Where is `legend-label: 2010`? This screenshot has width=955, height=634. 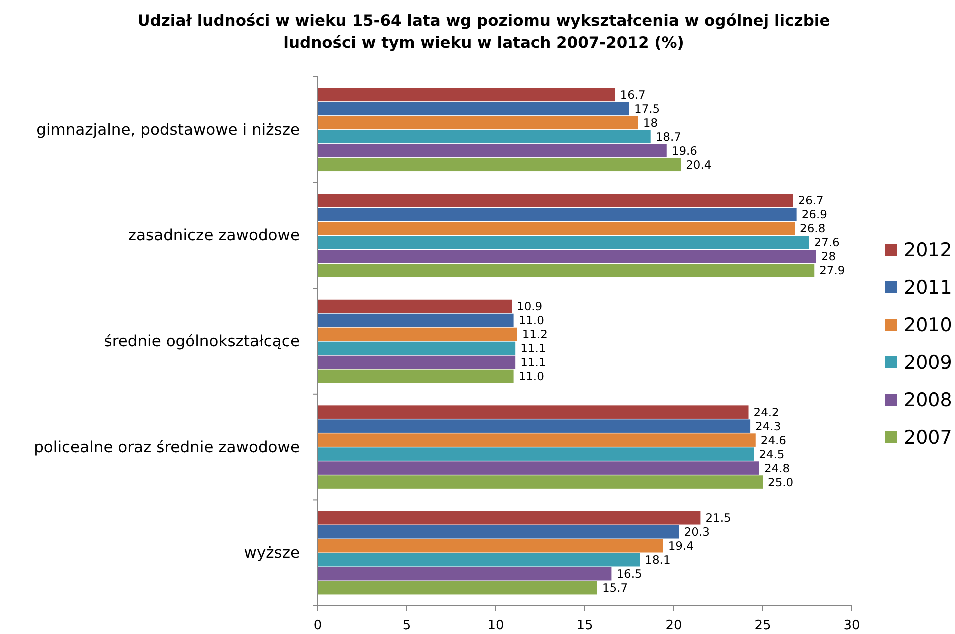
legend-label: 2010 is located at coordinates (928, 325).